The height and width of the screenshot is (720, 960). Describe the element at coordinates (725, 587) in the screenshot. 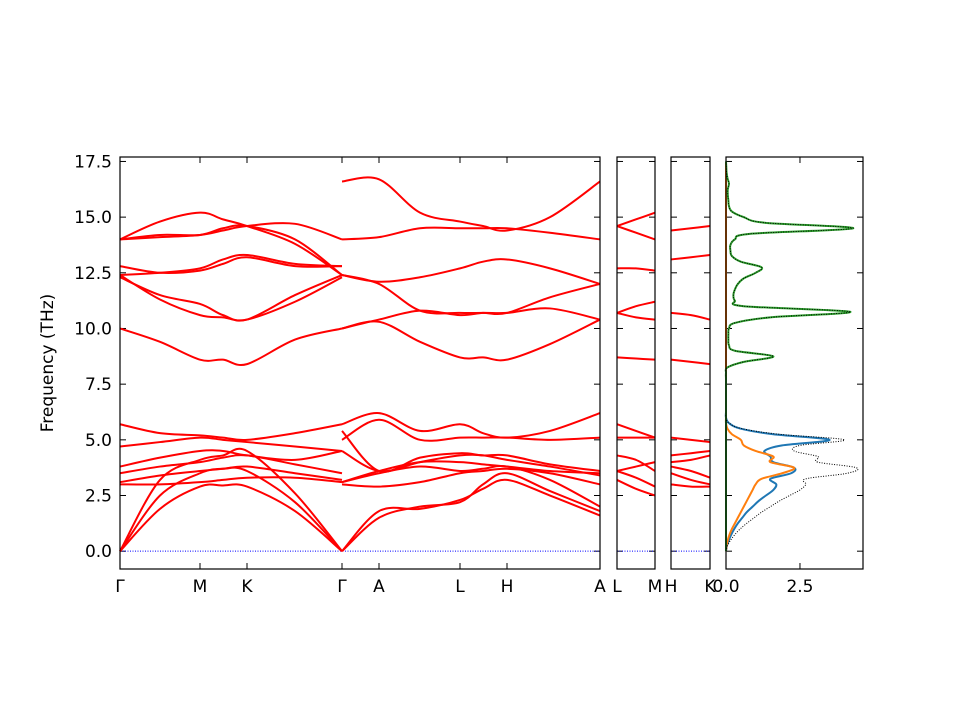

I see `x-tick-label: 0.0` at that location.